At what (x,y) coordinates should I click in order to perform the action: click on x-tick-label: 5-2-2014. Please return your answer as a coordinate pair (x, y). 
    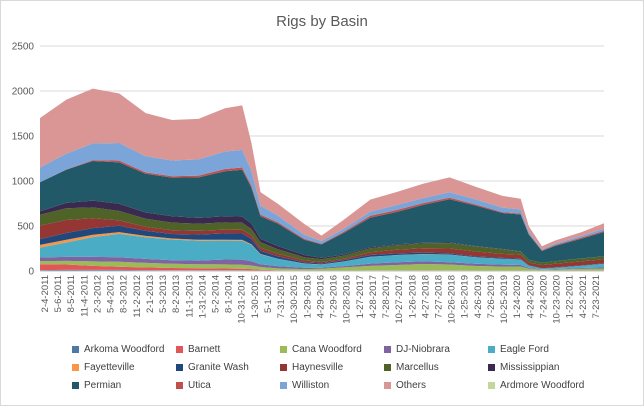
    Looking at the image, I should click on (216, 294).